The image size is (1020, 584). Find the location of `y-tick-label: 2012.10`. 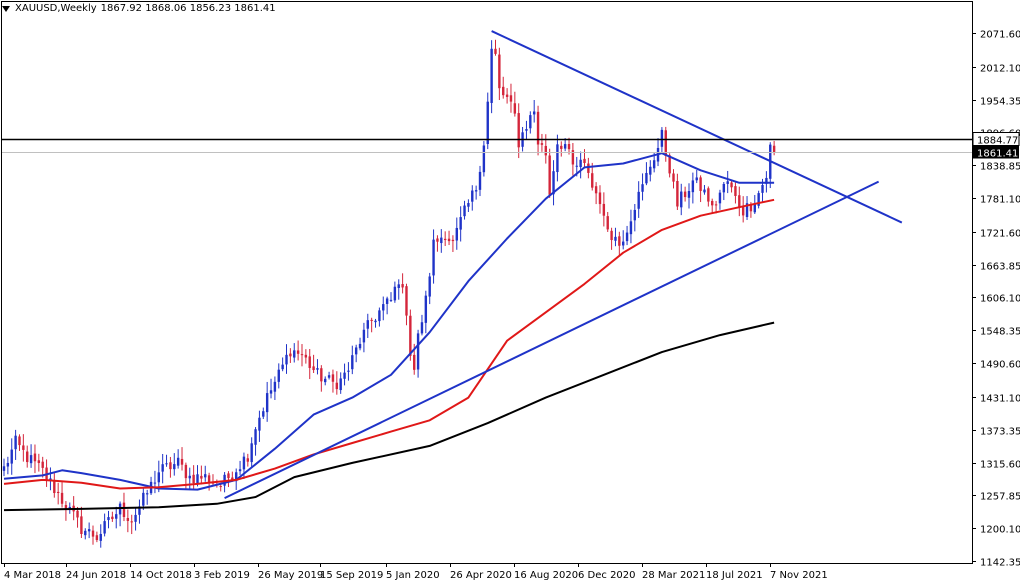

y-tick-label: 2012.10 is located at coordinates (1000, 69).